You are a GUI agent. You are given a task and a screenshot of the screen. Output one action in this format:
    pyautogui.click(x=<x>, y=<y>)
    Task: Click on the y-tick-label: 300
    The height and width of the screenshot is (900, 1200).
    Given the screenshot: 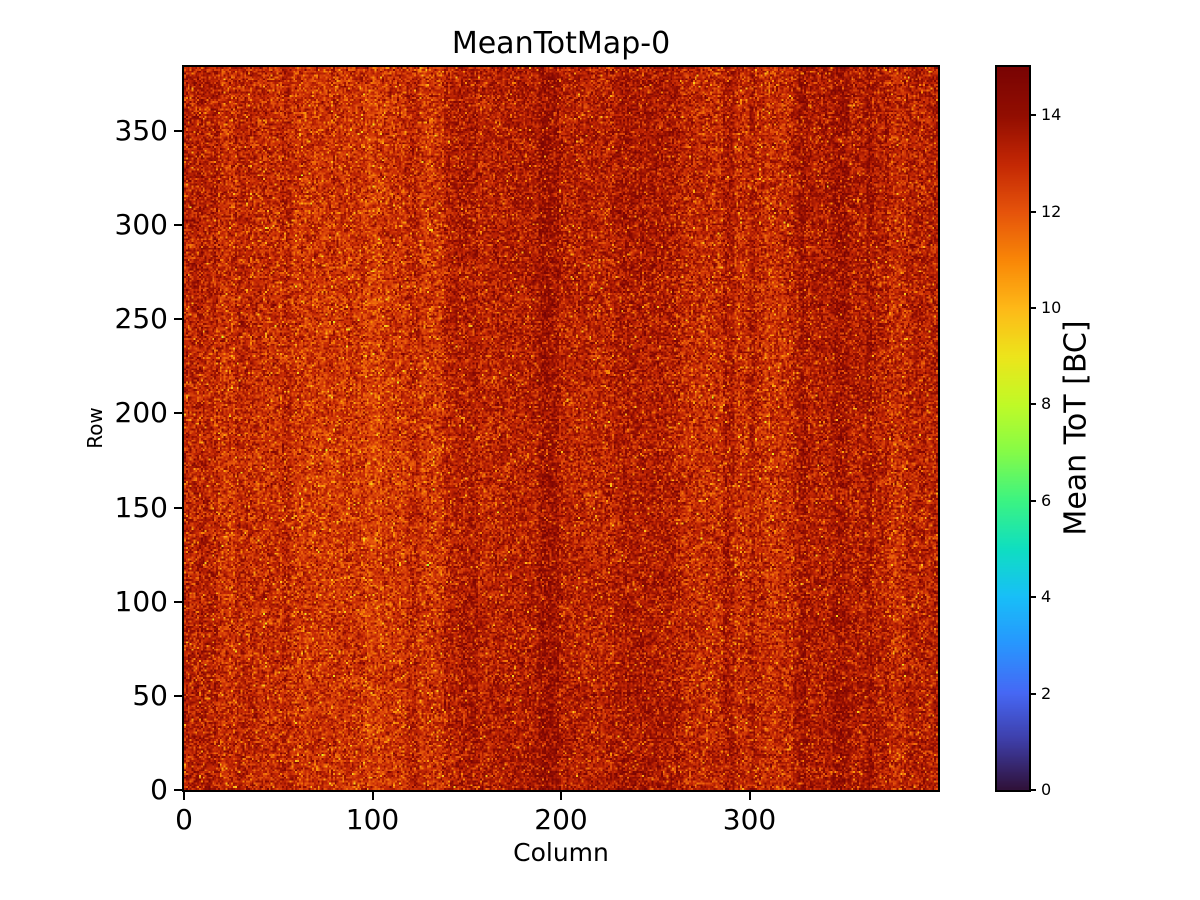 What is the action you would take?
    pyautogui.click(x=141, y=225)
    